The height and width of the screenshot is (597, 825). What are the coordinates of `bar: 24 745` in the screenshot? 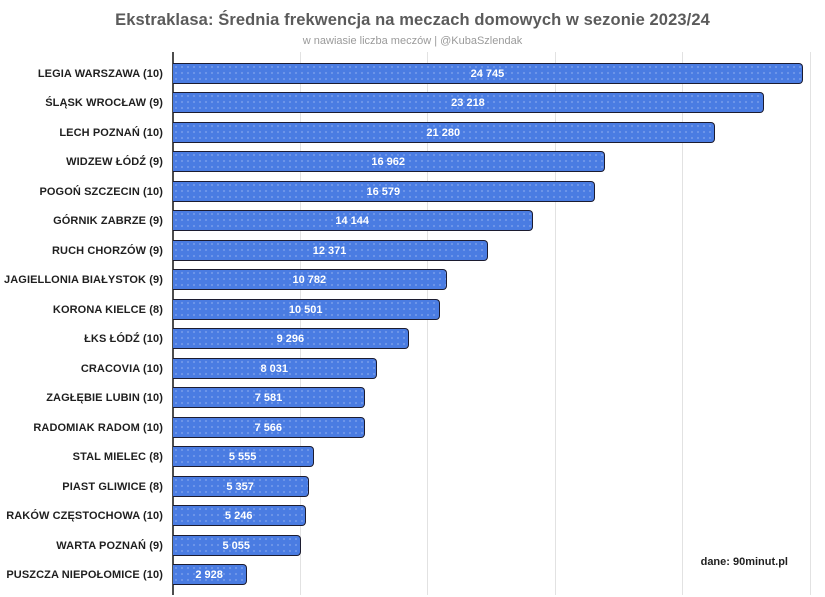 It's located at (488, 73).